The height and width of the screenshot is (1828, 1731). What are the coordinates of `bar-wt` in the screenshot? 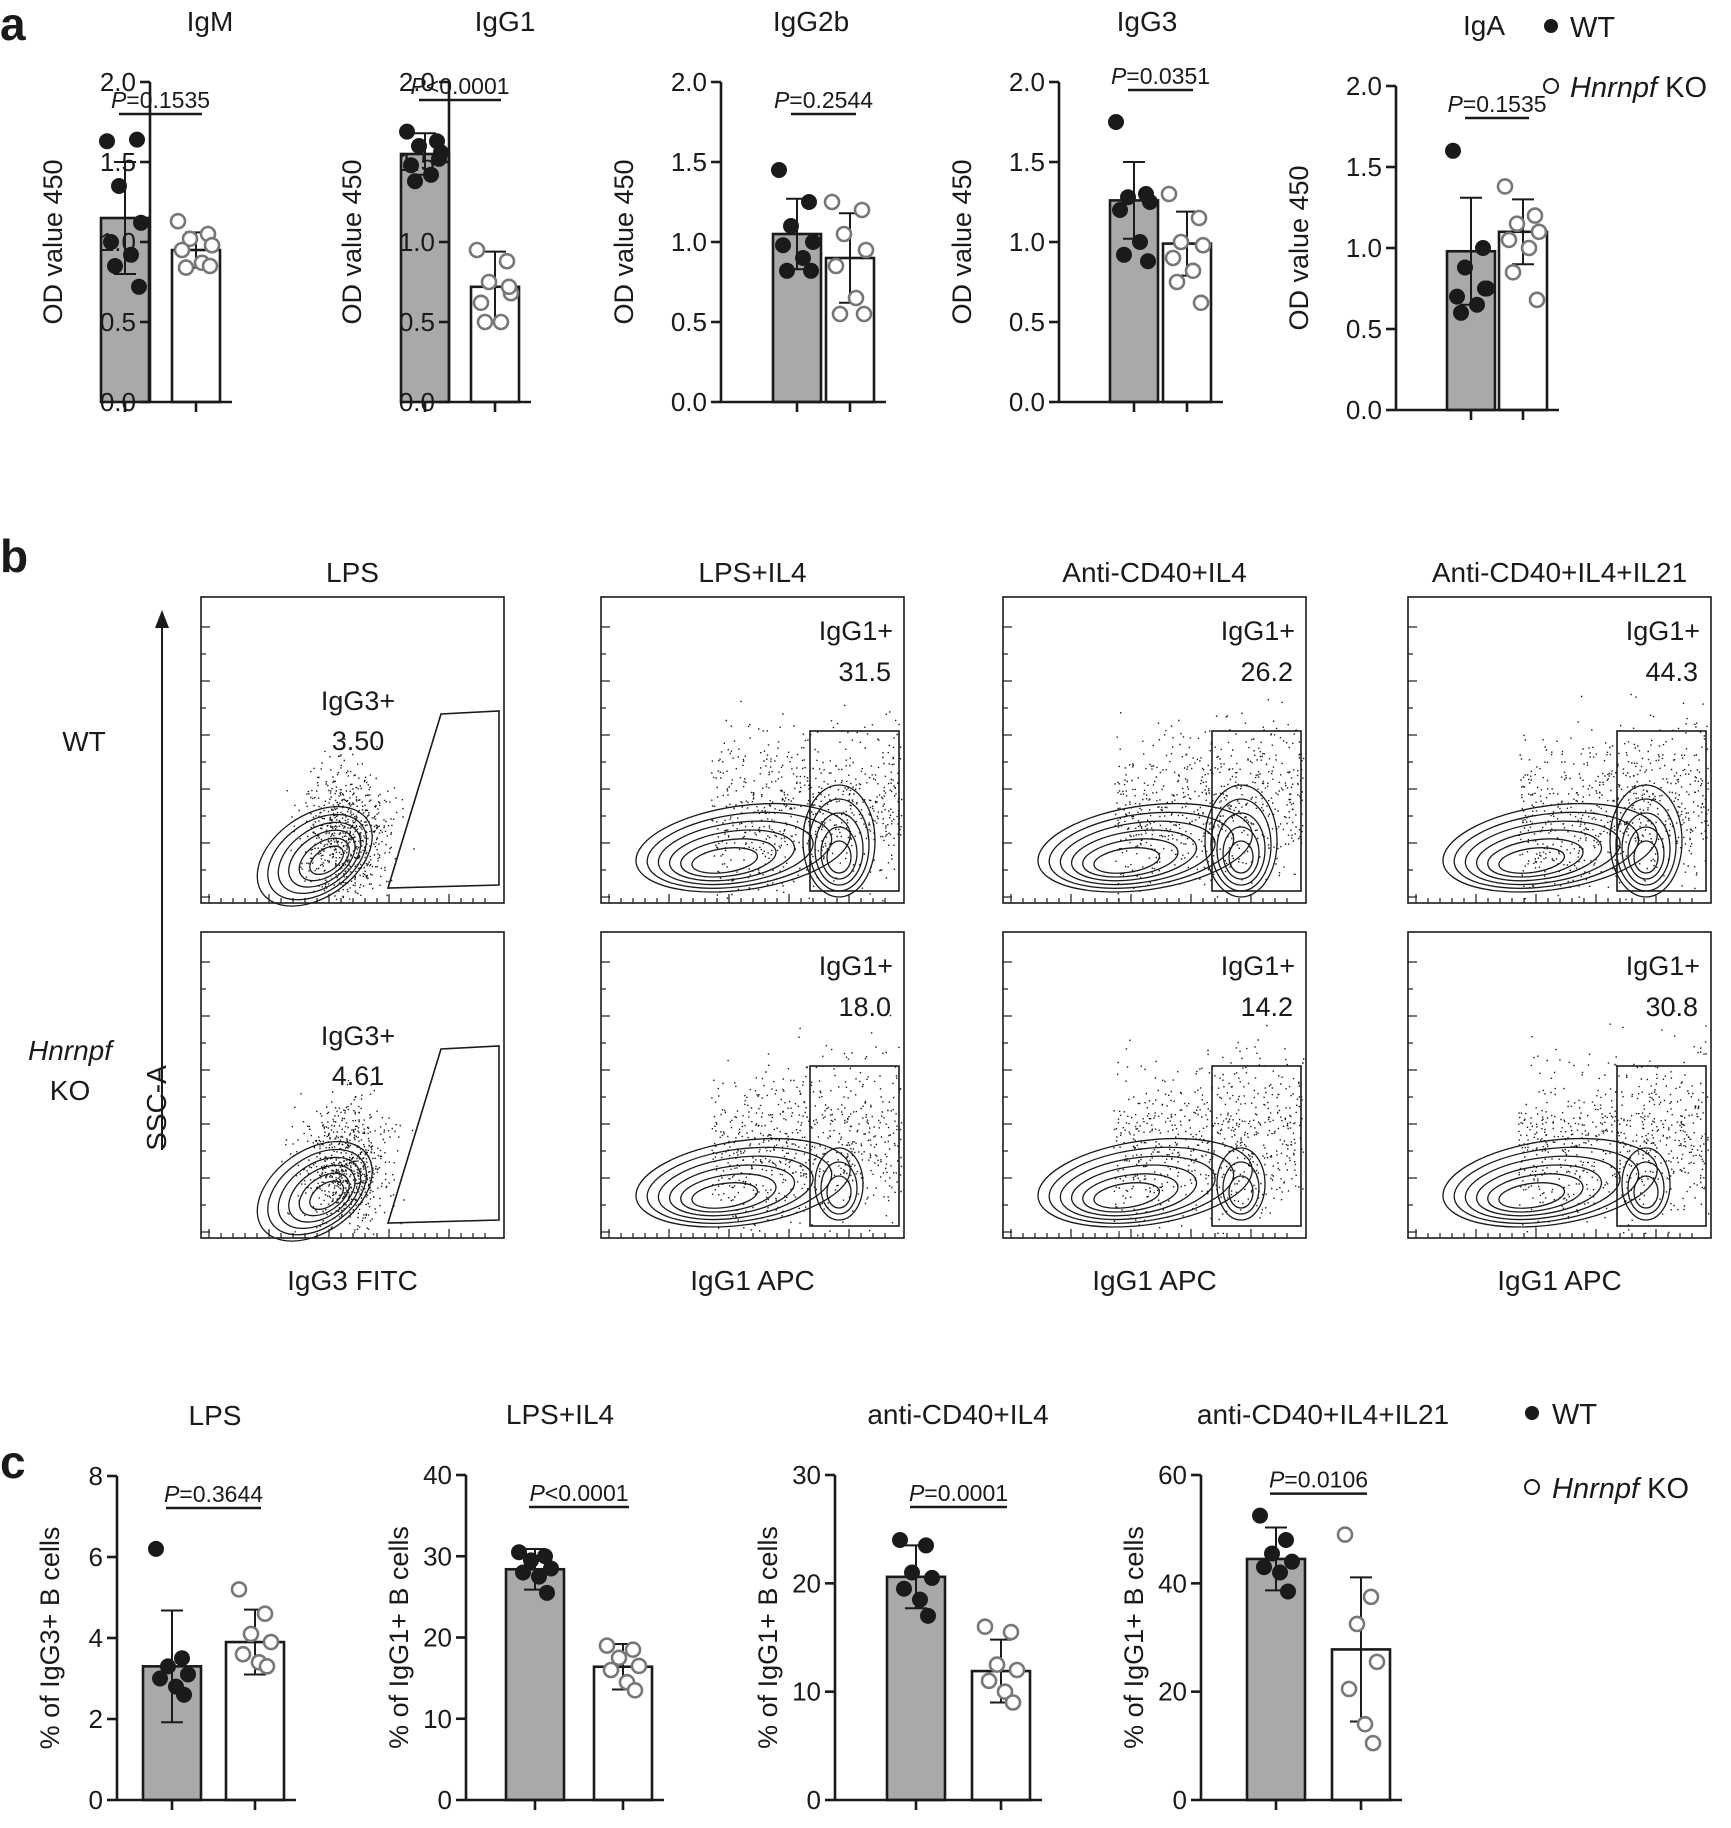 It's located at (535, 1684).